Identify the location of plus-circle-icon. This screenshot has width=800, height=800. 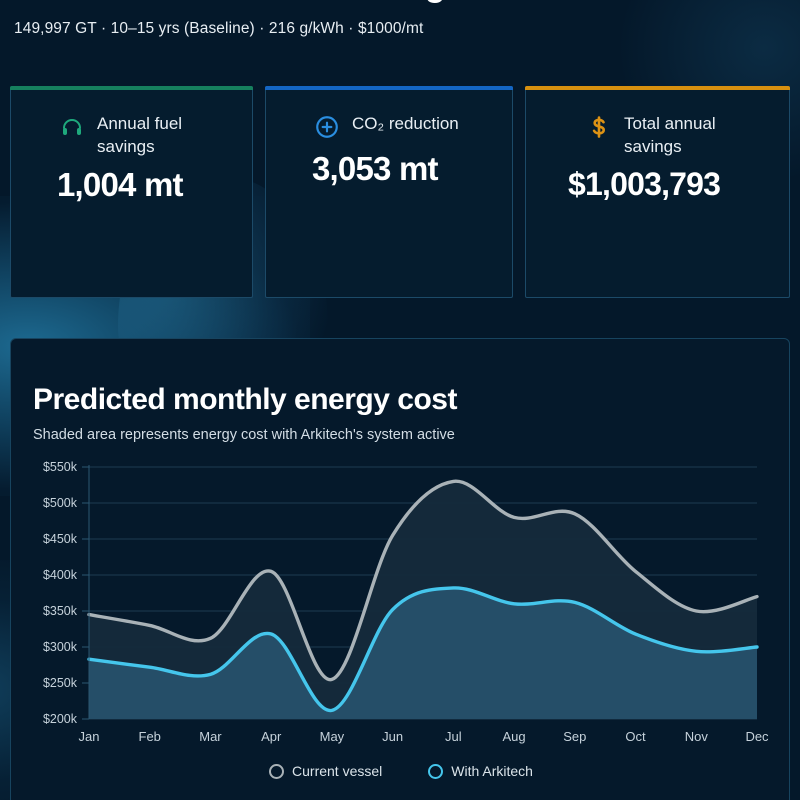
(327, 127).